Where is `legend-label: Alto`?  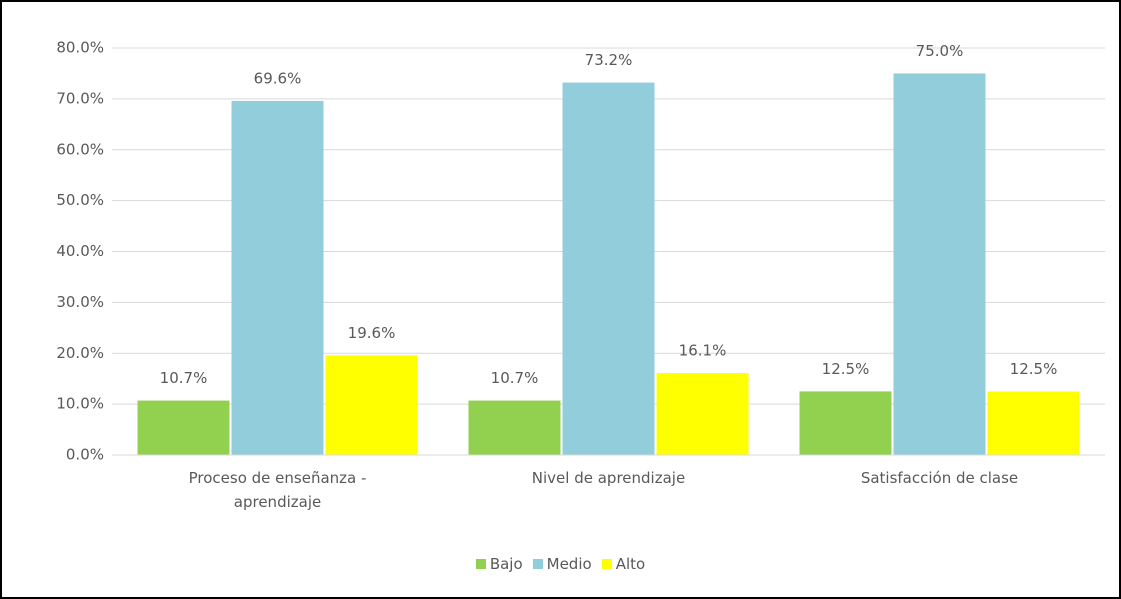 legend-label: Alto is located at coordinates (630, 564).